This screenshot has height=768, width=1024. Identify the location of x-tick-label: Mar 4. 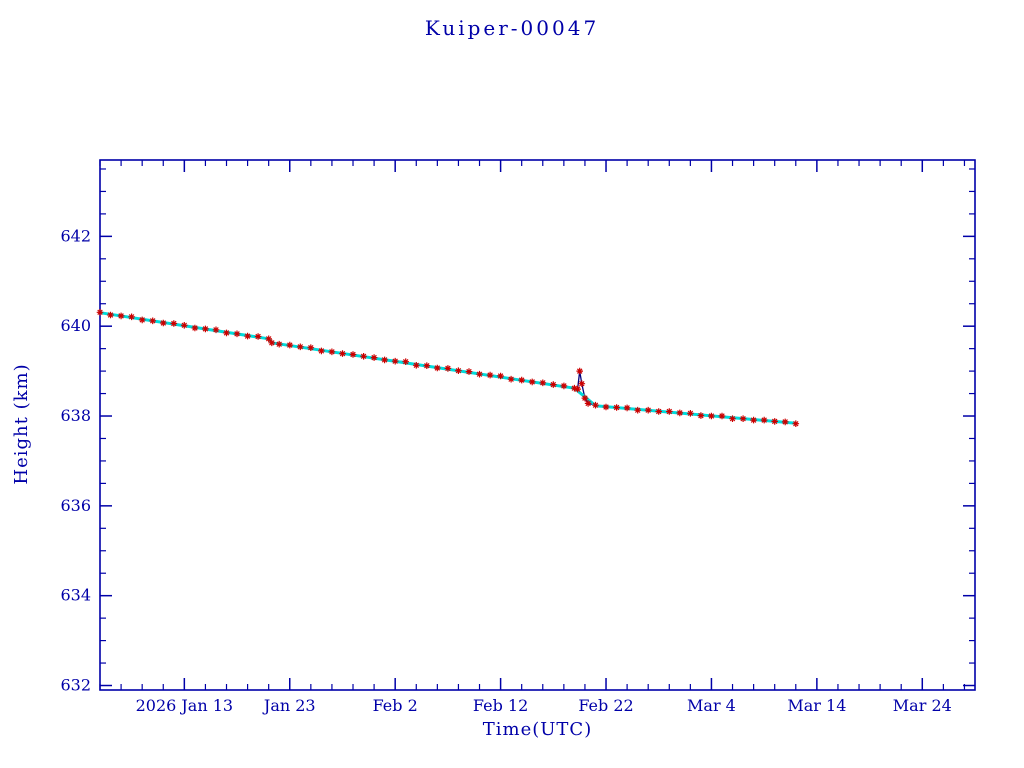
(711, 705).